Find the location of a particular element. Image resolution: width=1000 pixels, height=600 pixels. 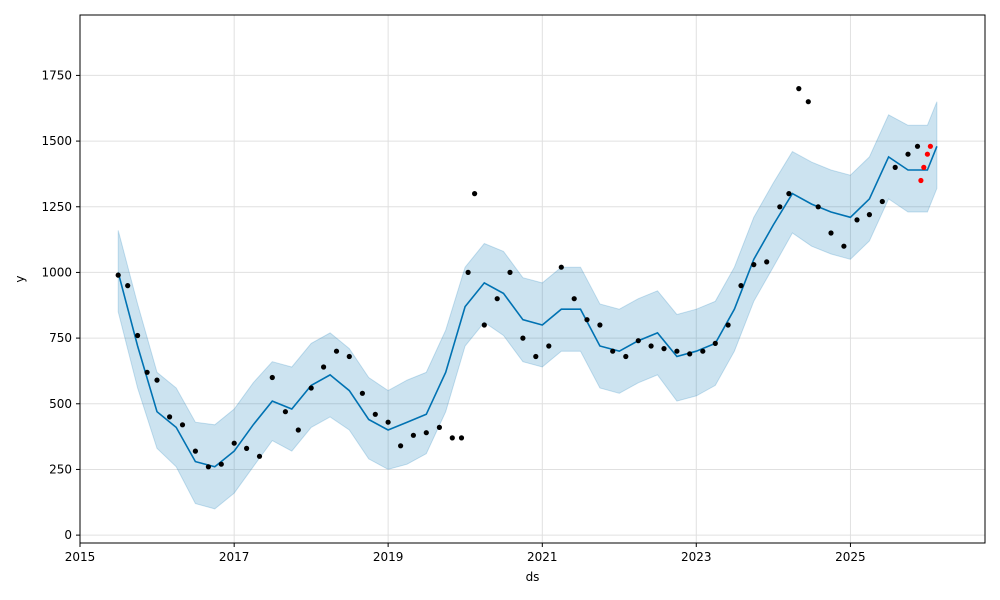

y-tick-label: 500 is located at coordinates (60, 404).